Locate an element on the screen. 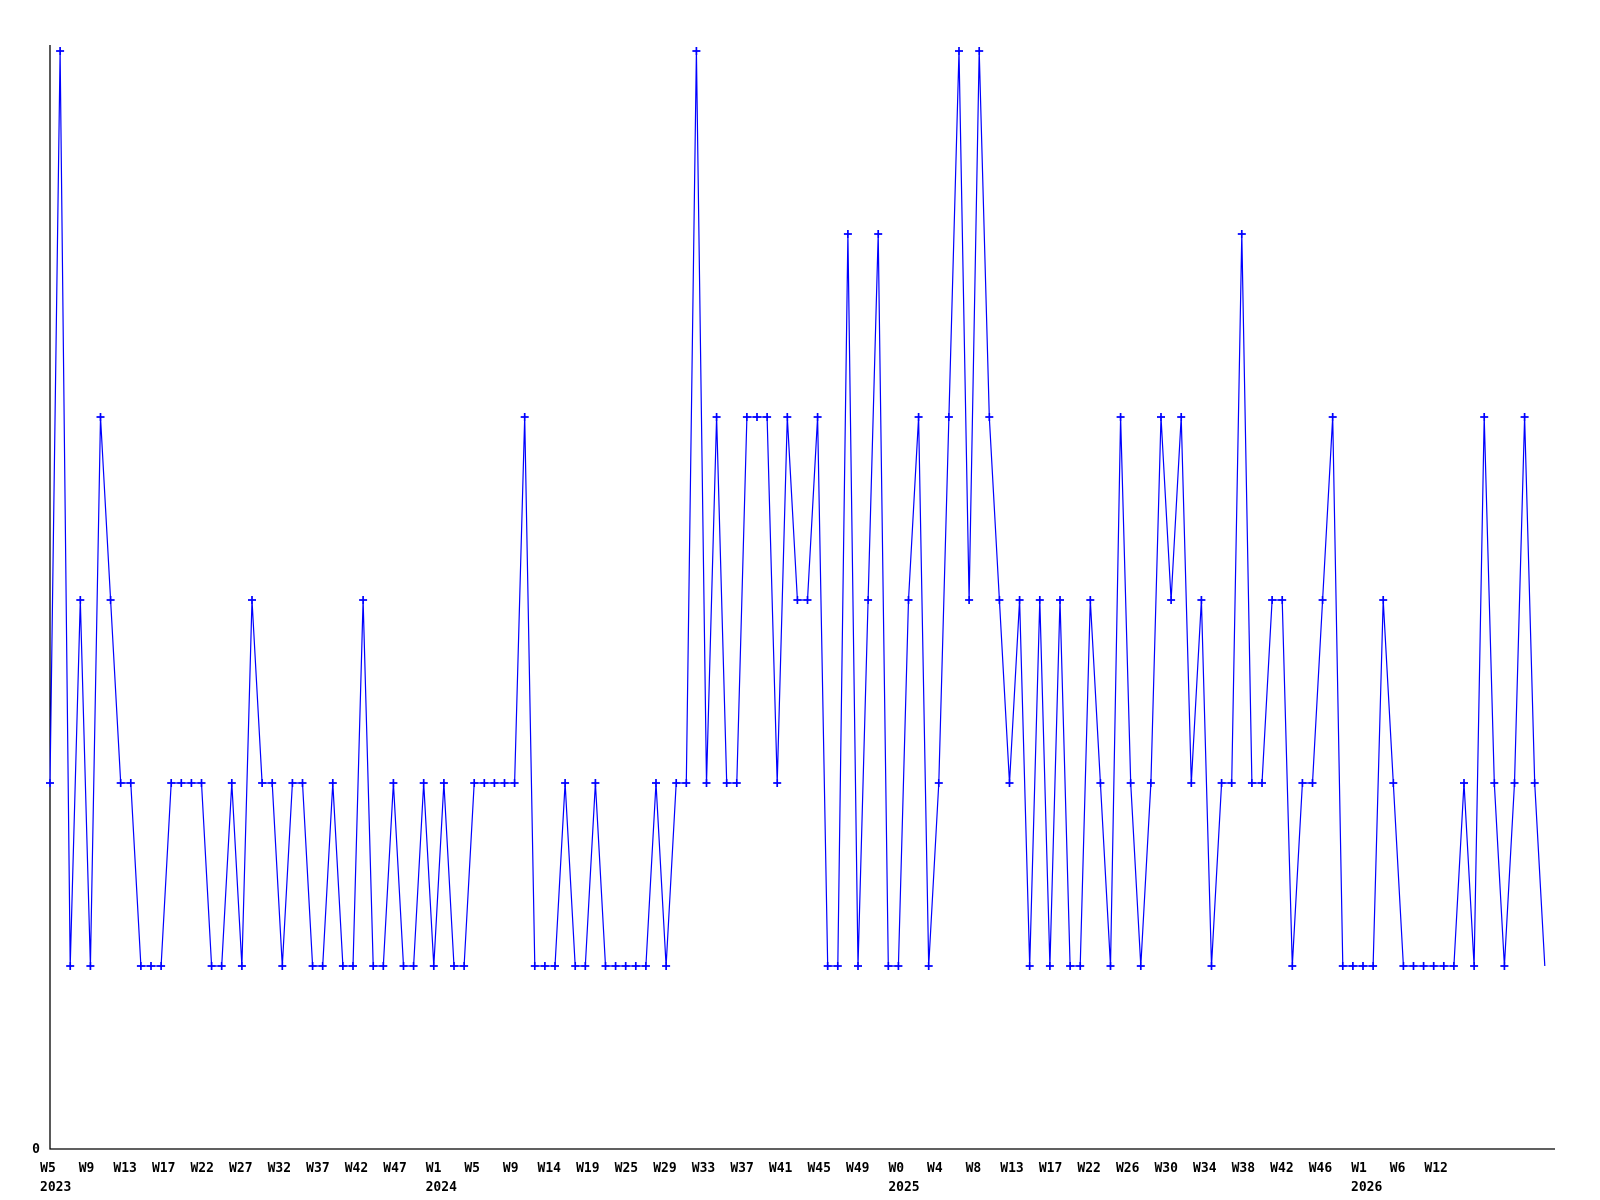  x-tick-label: W49 is located at coordinates (857, 1168).